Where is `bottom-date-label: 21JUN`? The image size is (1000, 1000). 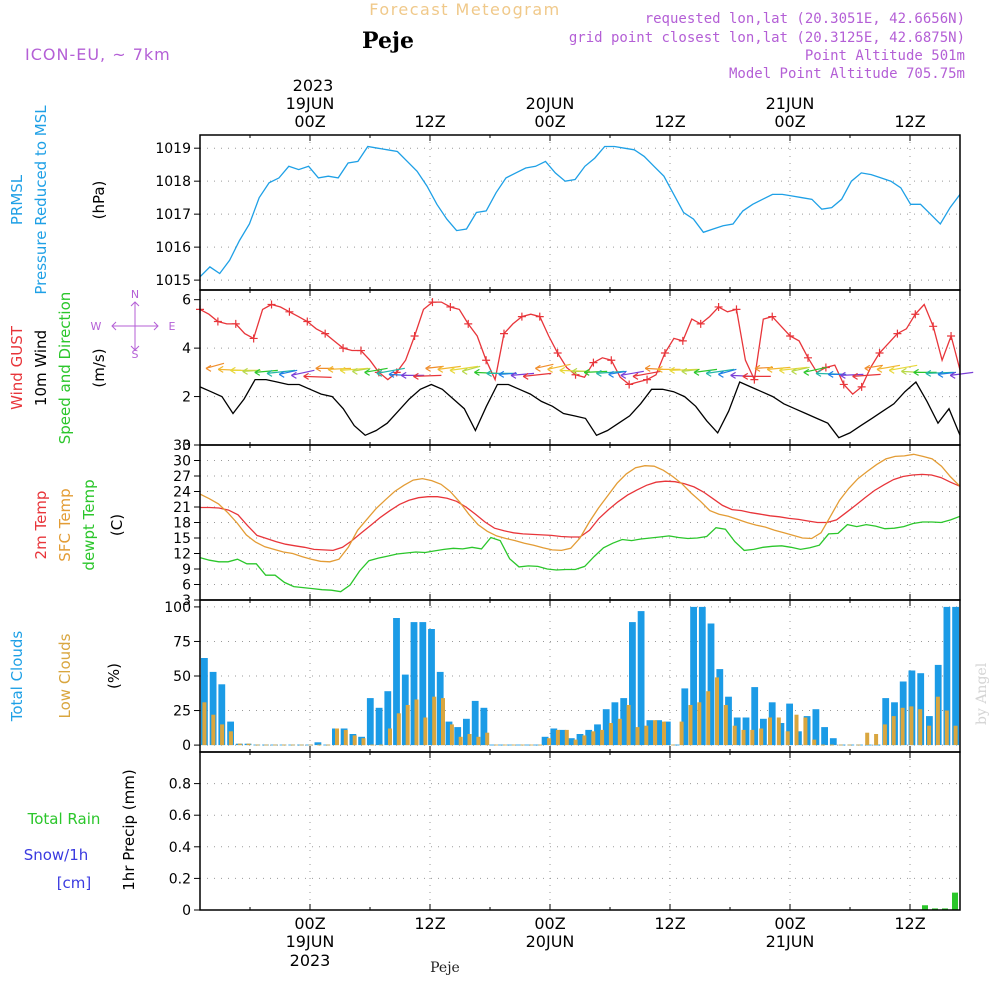 bottom-date-label: 21JUN is located at coordinates (790, 941).